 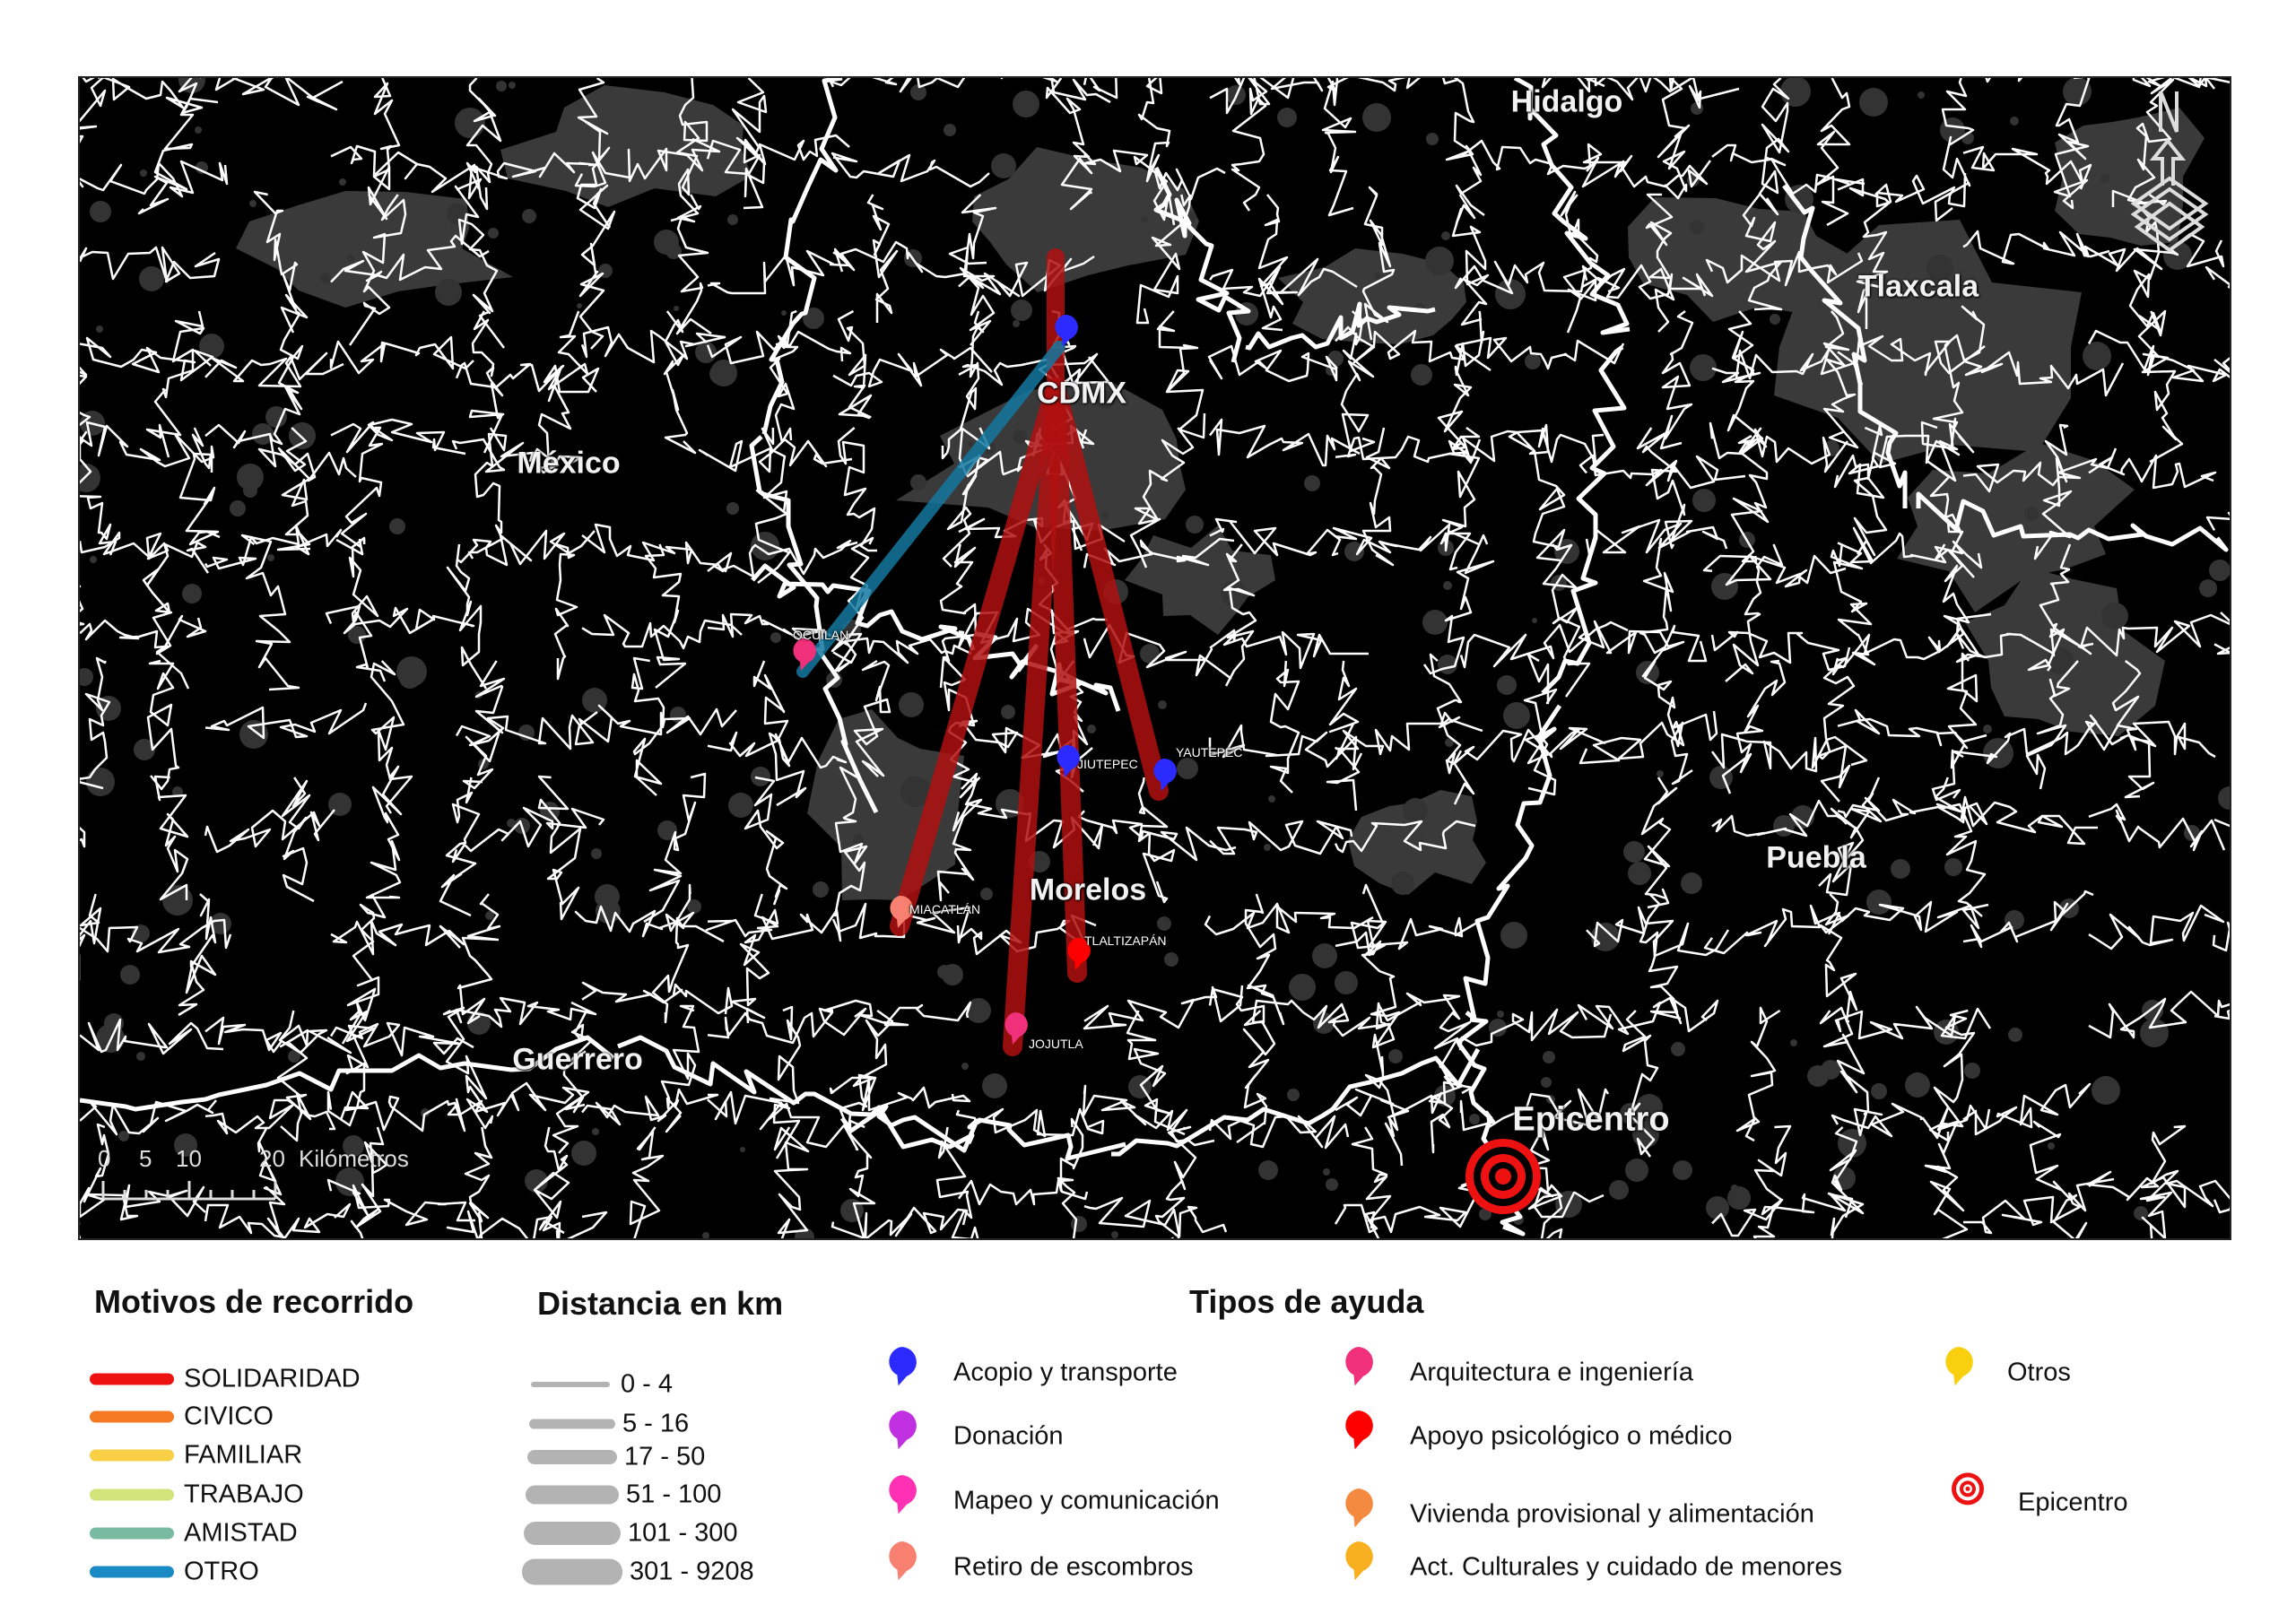 I want to click on map-pin-yautepec, so click(x=1165, y=774).